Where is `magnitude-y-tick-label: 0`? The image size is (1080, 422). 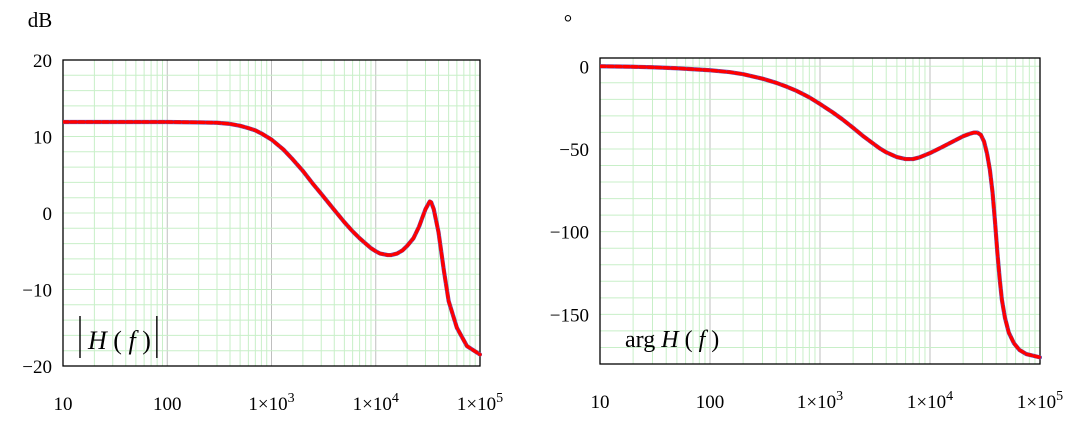 magnitude-y-tick-label: 0 is located at coordinates (48, 214).